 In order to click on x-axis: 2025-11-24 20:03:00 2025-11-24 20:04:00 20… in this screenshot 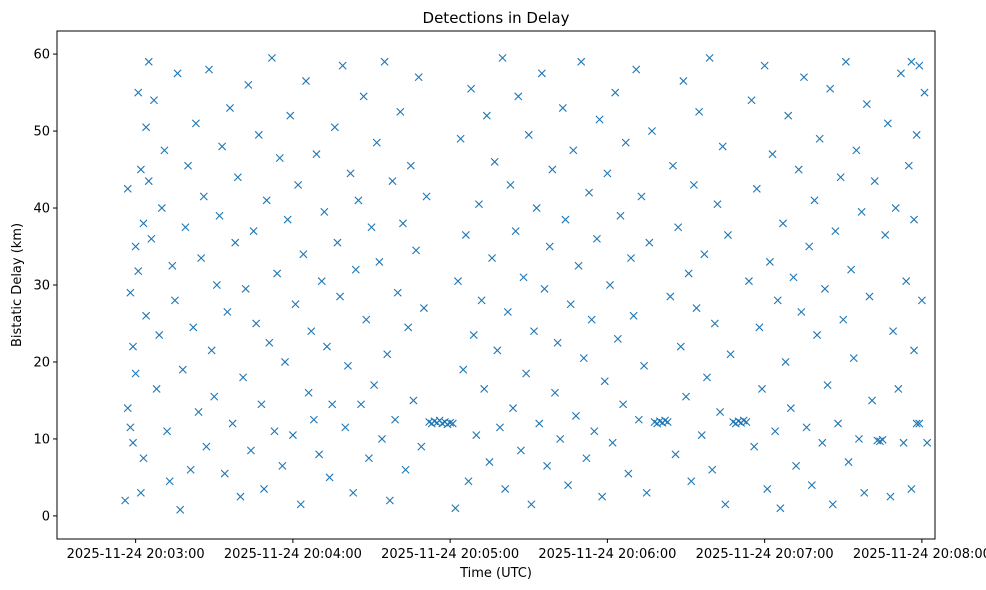, I will do `click(526, 550)`.